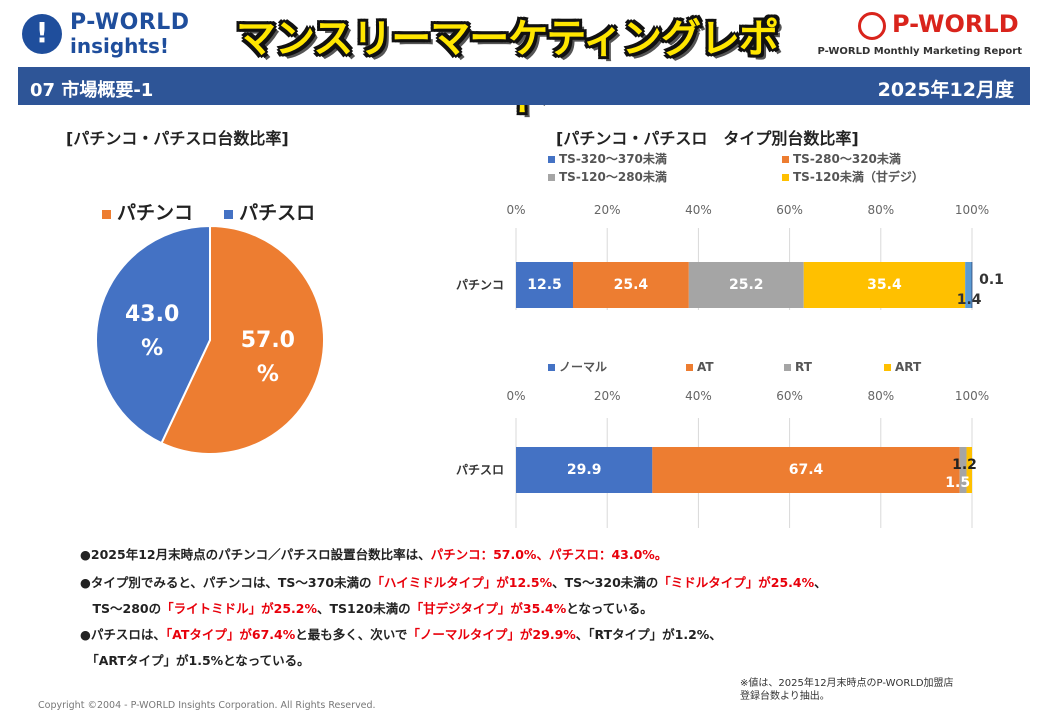  What do you see at coordinates (880, 396) in the screenshot?
I see `xtick-1-4: 80%` at bounding box center [880, 396].